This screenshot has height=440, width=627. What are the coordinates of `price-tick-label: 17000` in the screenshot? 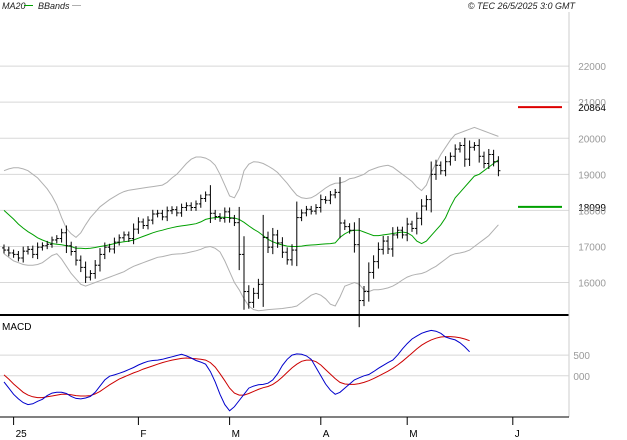 It's located at (592, 247).